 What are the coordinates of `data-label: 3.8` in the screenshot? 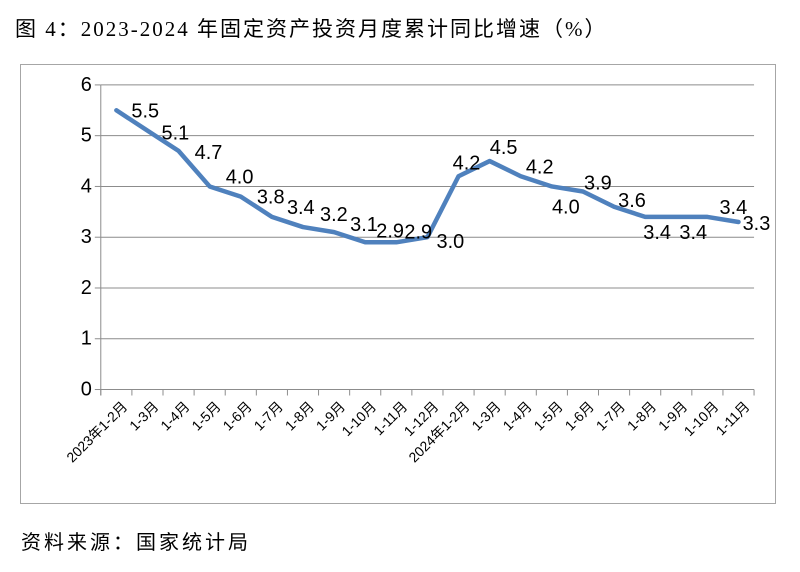 It's located at (271, 198).